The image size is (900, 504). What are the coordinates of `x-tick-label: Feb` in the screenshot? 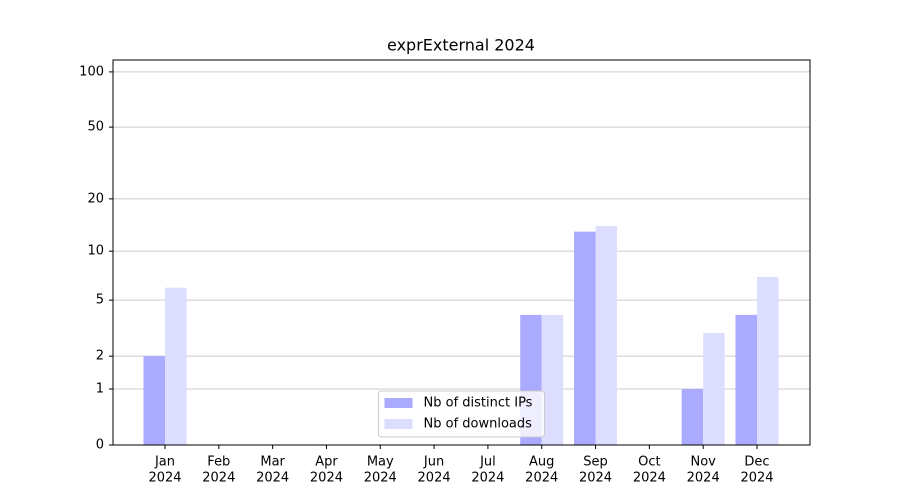 It's located at (218, 462).